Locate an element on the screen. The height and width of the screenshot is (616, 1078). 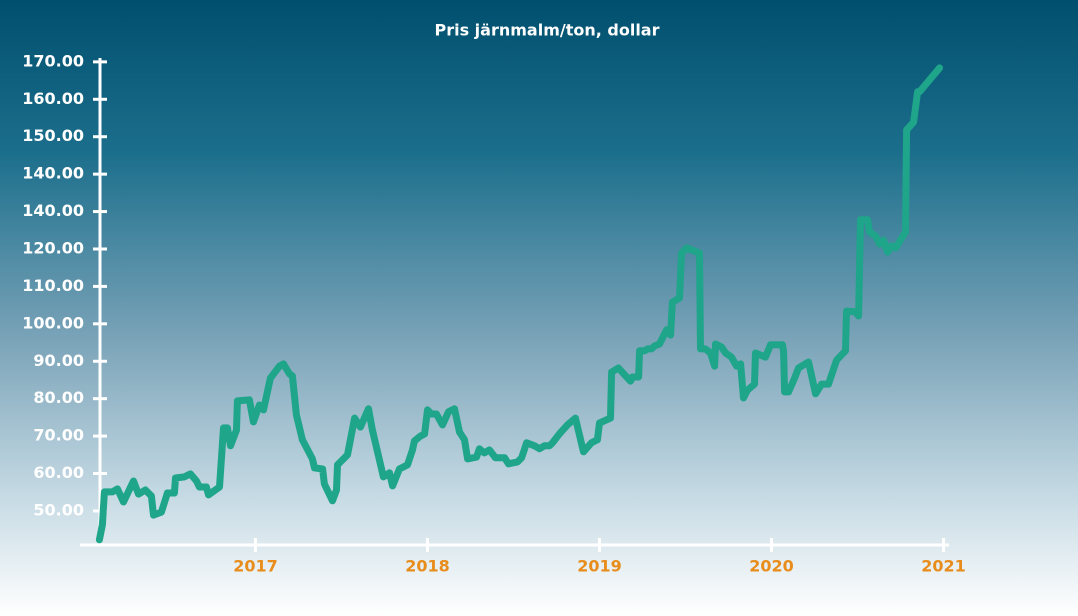
x-tick-label: 2017 is located at coordinates (255, 566).